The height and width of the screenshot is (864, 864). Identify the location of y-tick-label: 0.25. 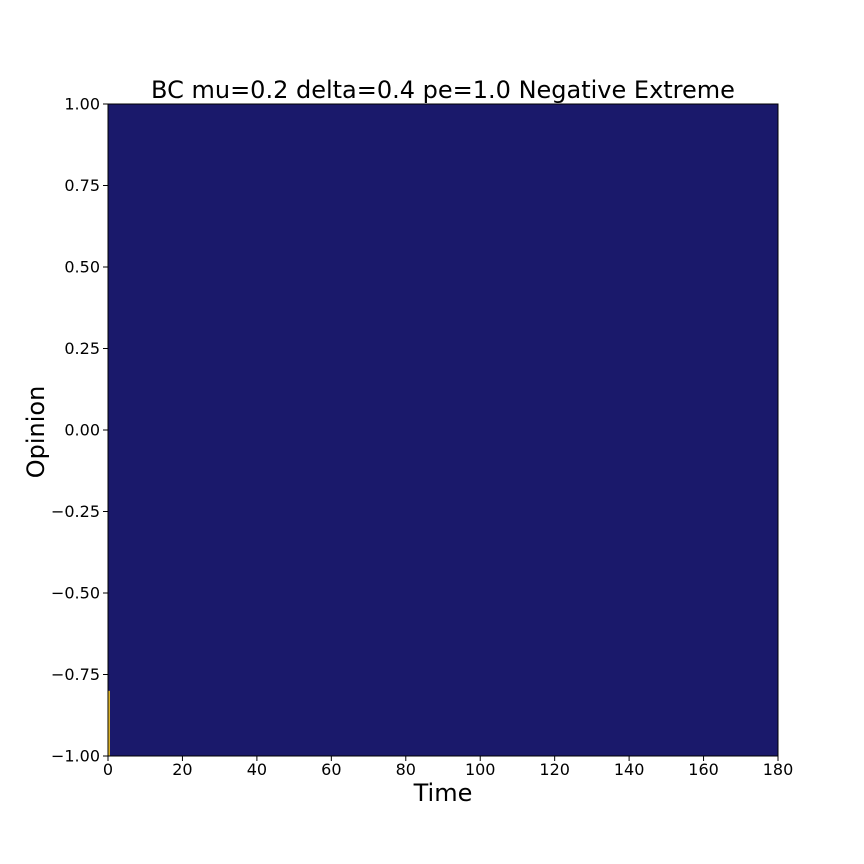
(82, 348).